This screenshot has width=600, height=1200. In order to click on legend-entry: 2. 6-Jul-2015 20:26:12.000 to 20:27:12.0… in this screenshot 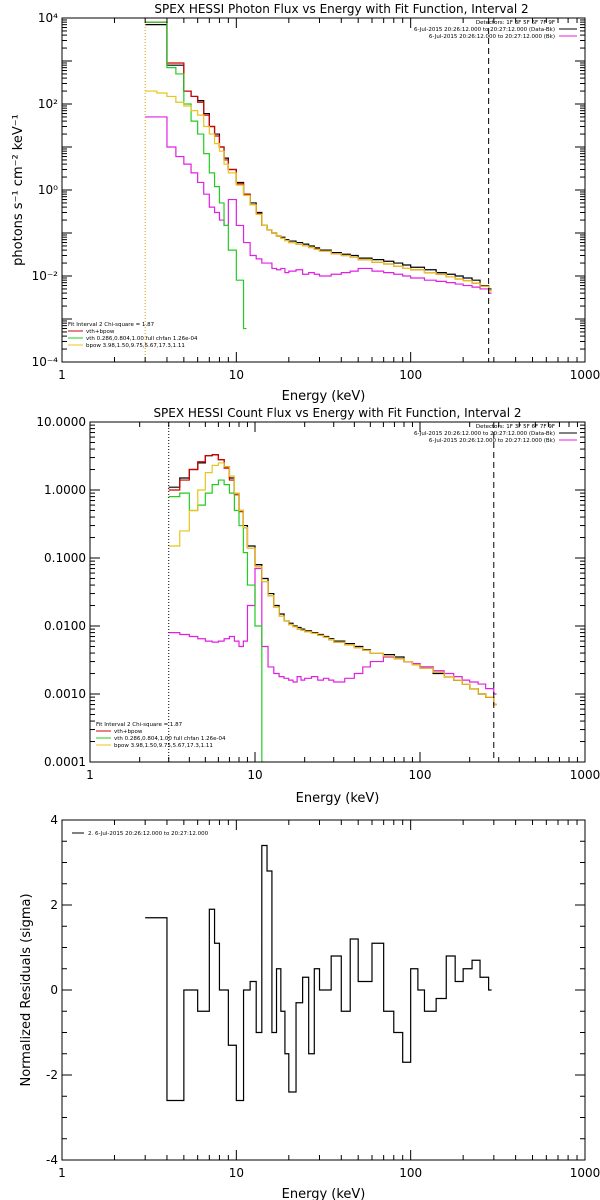, I will do `click(148, 834)`.